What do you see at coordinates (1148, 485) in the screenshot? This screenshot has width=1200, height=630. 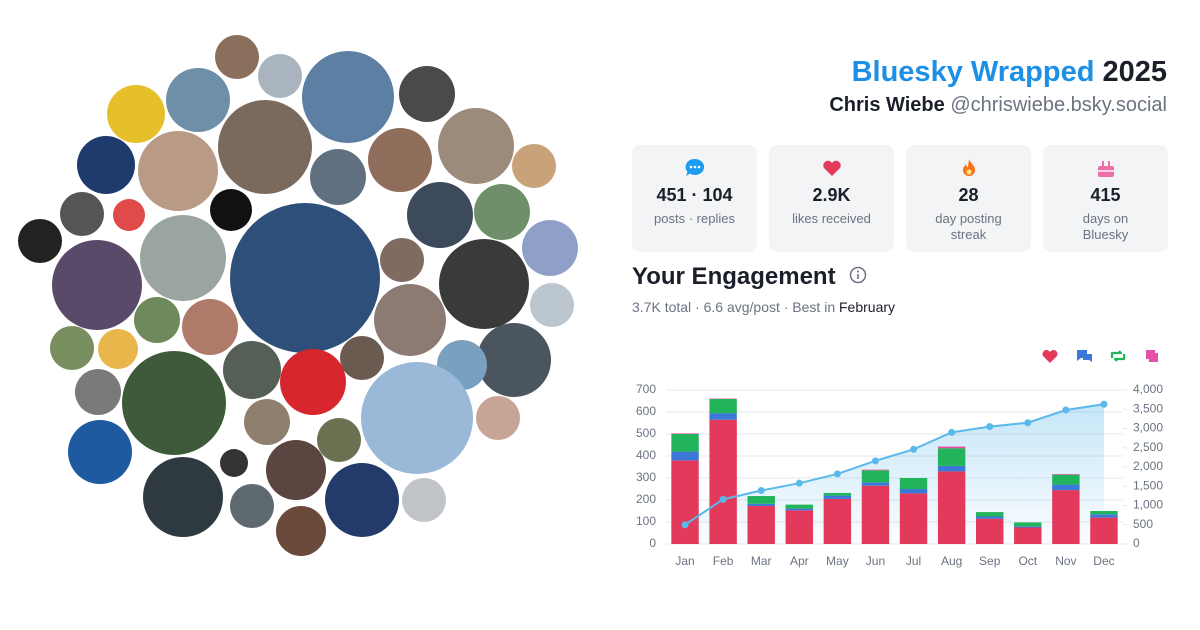 I see `y2-tick-label: 1,500` at bounding box center [1148, 485].